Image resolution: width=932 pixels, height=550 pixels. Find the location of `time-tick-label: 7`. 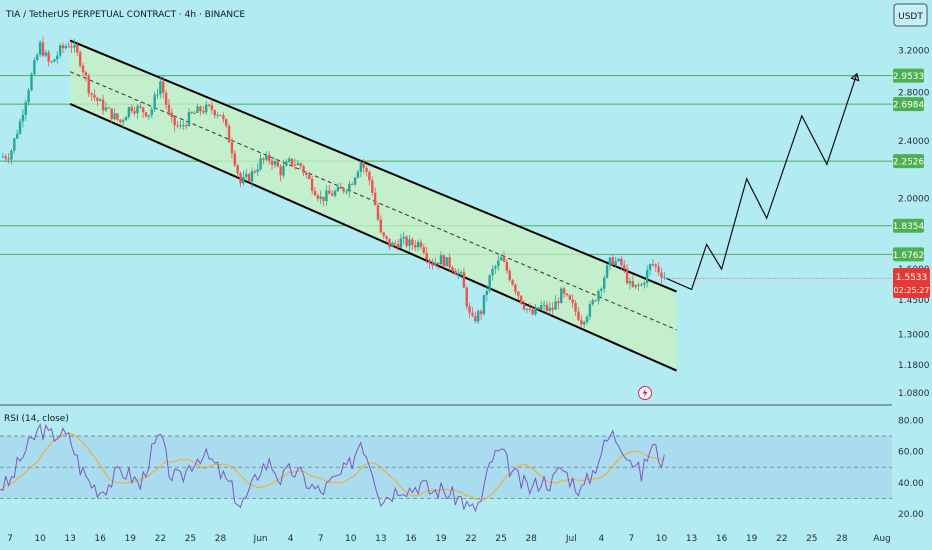

time-tick-label: 7 is located at coordinates (632, 539).